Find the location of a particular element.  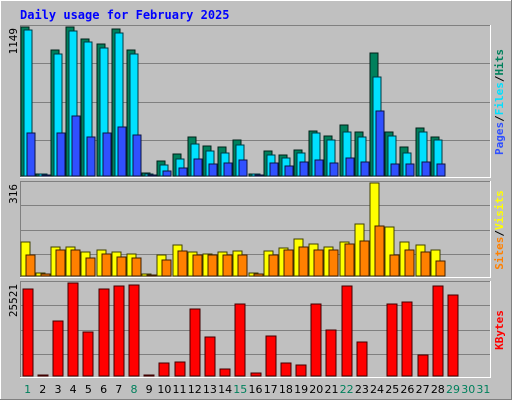

panel-3-y-max-label: 25521 is located at coordinates (13, 300).